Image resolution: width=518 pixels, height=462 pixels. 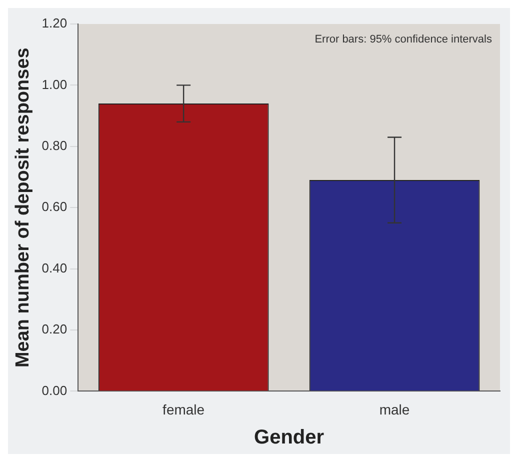 I want to click on y-tick-label: 0.40, so click(x=55, y=268).